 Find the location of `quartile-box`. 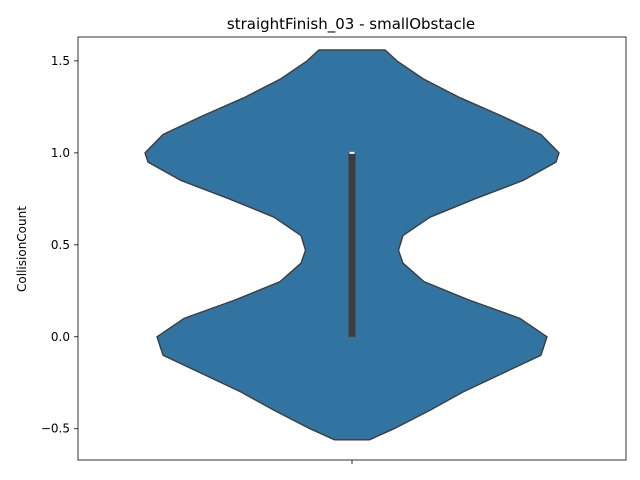

quartile-box is located at coordinates (352, 244).